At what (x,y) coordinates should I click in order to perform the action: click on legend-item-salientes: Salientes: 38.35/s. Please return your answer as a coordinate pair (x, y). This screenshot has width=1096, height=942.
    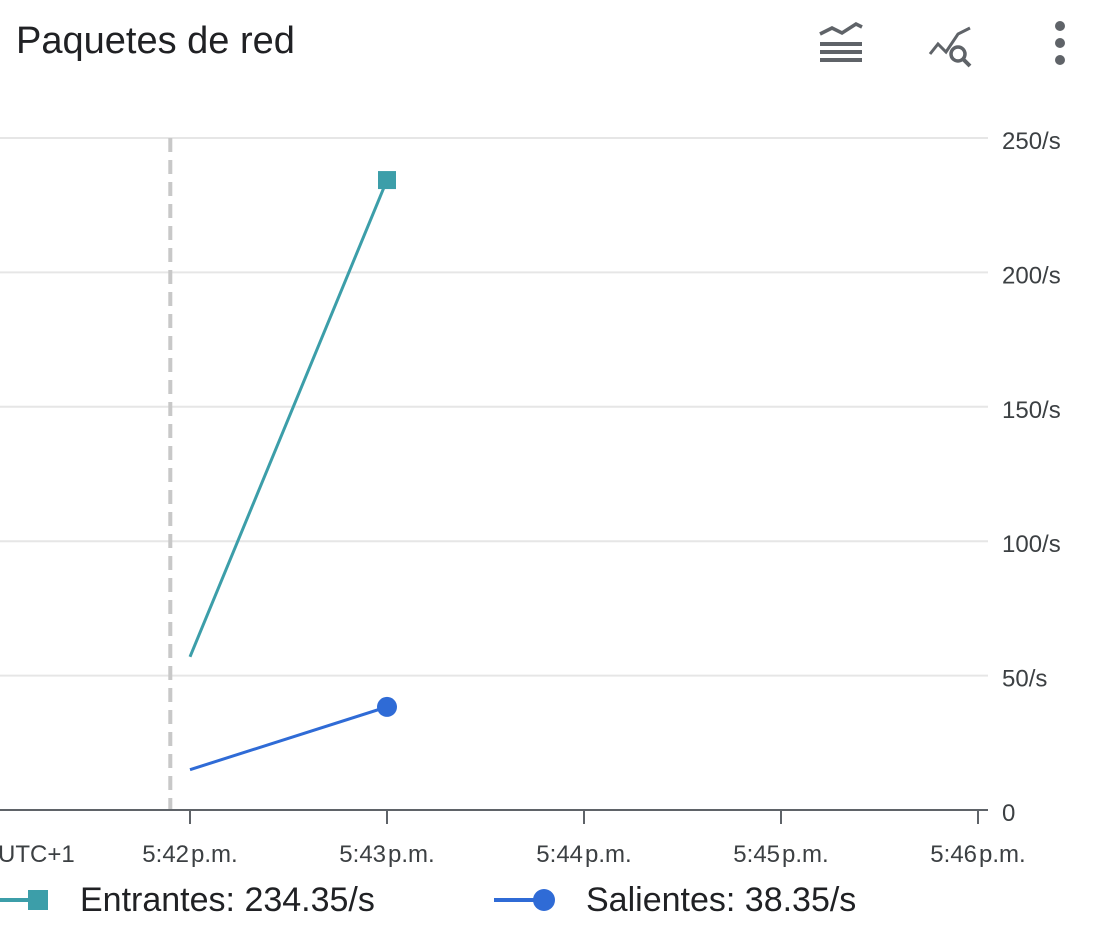
    Looking at the image, I should click on (702, 900).